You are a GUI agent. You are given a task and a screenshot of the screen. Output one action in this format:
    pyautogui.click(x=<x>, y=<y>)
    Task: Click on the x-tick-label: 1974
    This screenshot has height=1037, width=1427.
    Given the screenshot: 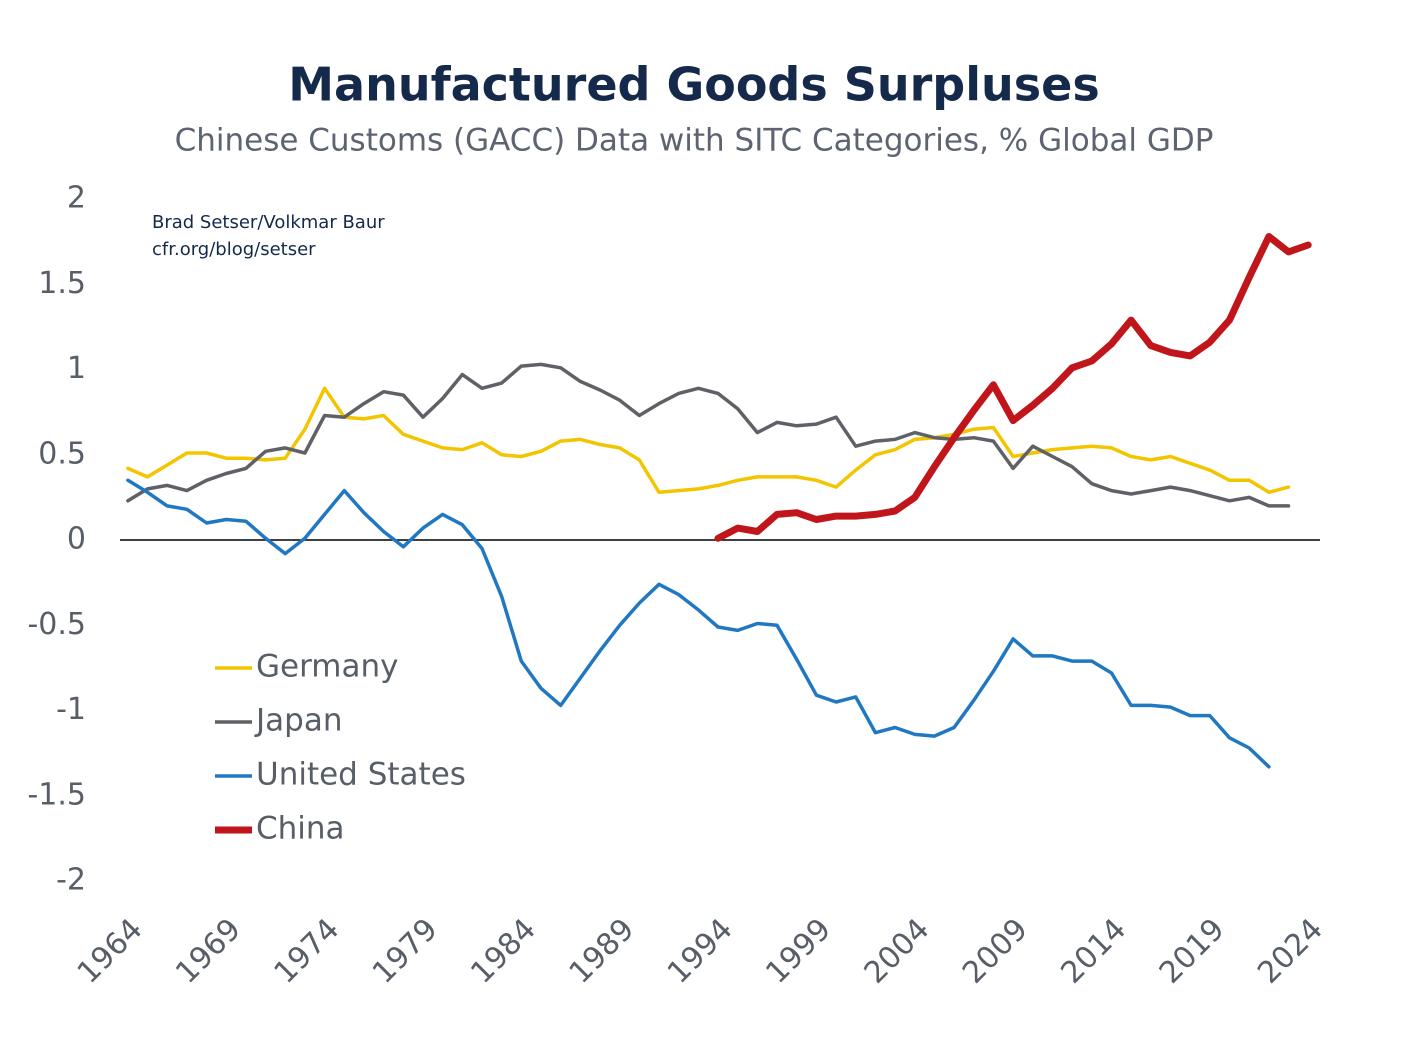 What is the action you would take?
    pyautogui.click(x=307, y=951)
    